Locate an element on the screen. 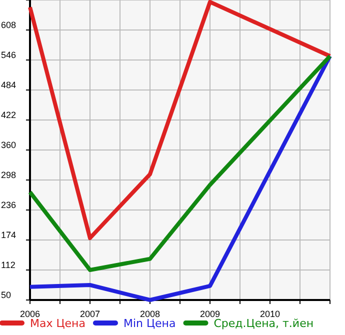 The image size is (345, 335). x-tick-label: 2009 is located at coordinates (210, 313).